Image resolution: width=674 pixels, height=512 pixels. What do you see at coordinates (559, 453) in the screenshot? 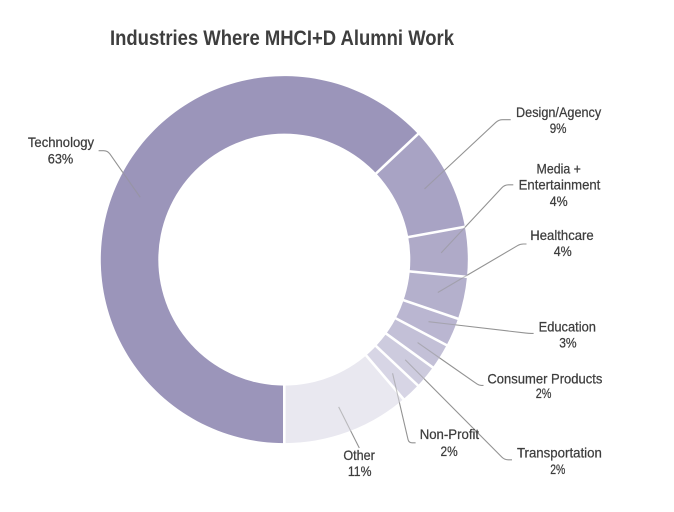
I see `svg-text: Transportation` at bounding box center [559, 453].